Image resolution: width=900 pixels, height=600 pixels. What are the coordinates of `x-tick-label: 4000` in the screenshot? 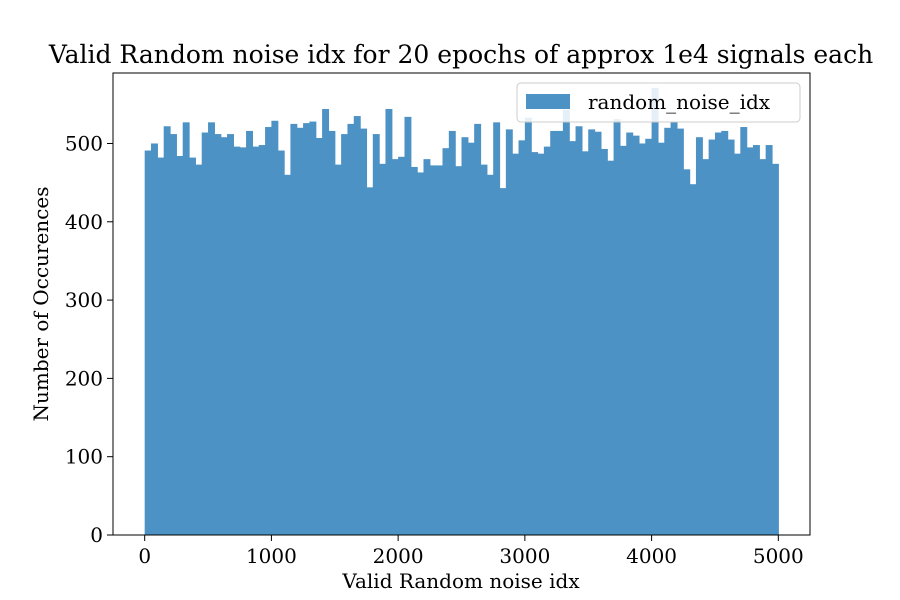 It's located at (651, 556).